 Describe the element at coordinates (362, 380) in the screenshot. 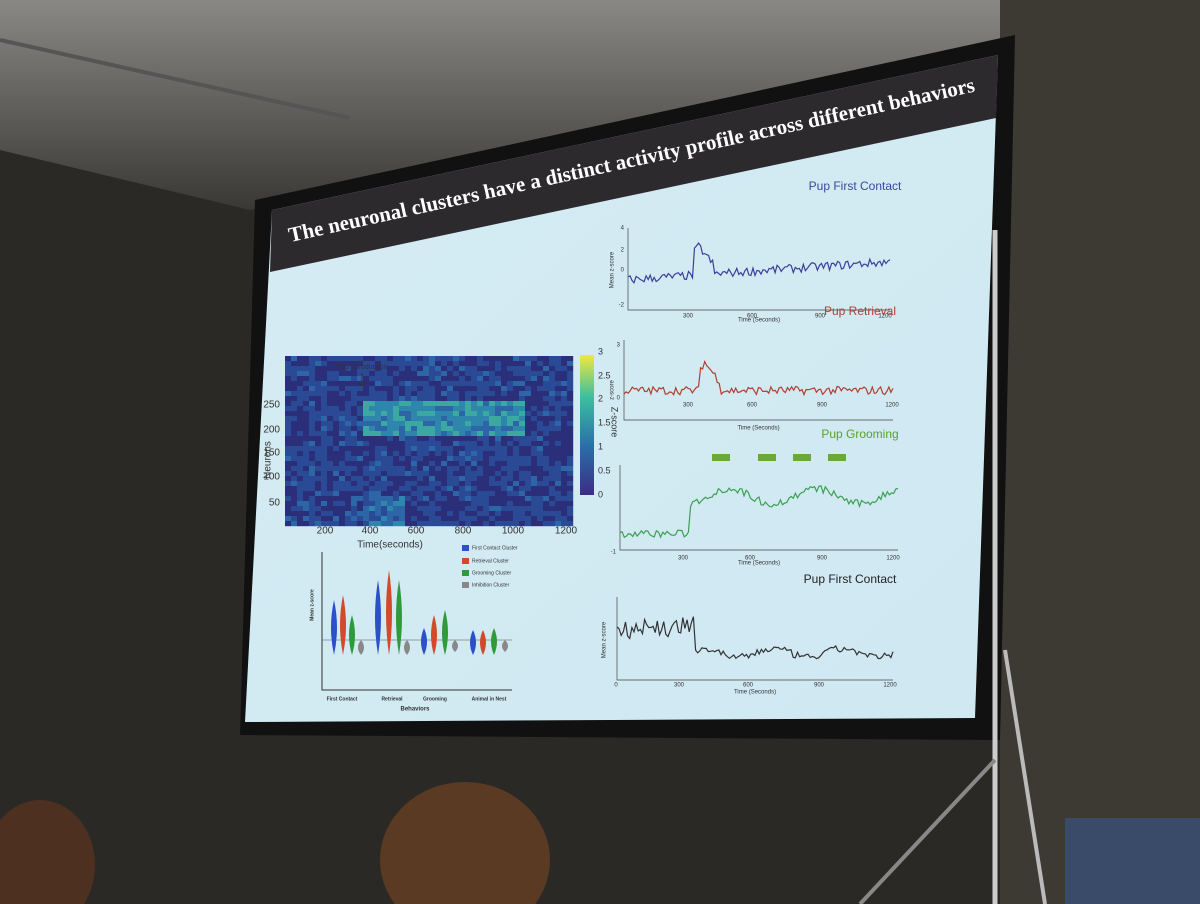

I see `arrow` at that location.